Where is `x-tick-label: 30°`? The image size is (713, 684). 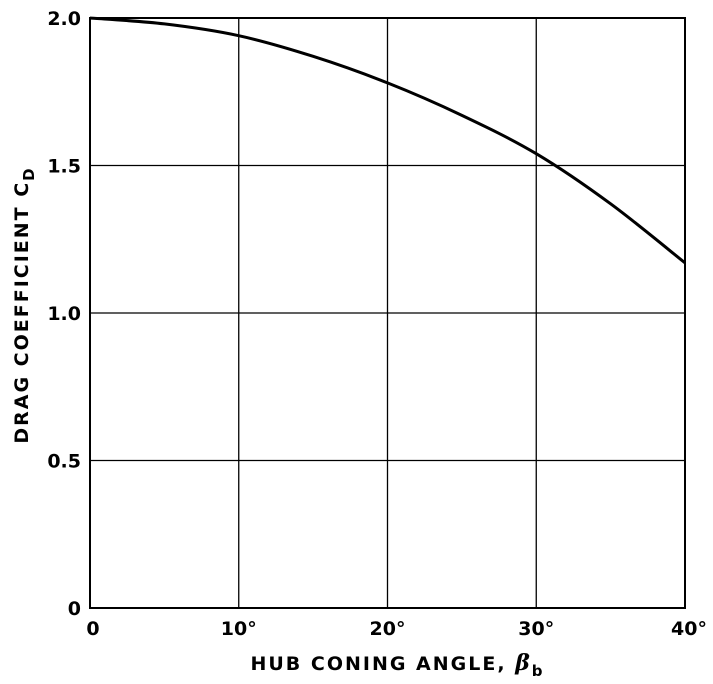
x-tick-label: 30° is located at coordinates (536, 629).